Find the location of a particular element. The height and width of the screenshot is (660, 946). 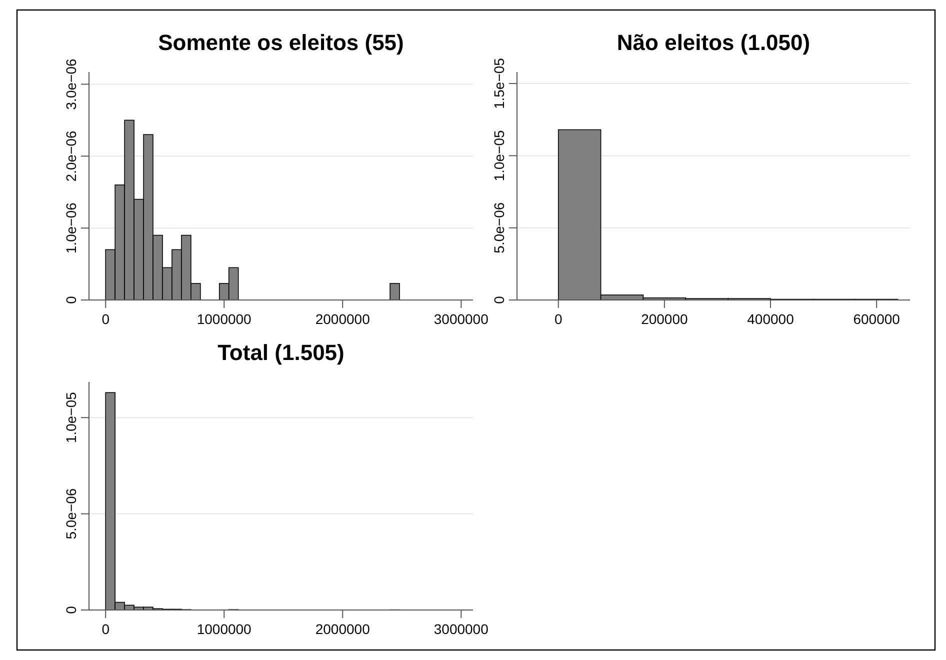

y-tick-label: 1.0e−06 is located at coordinates (71, 228).